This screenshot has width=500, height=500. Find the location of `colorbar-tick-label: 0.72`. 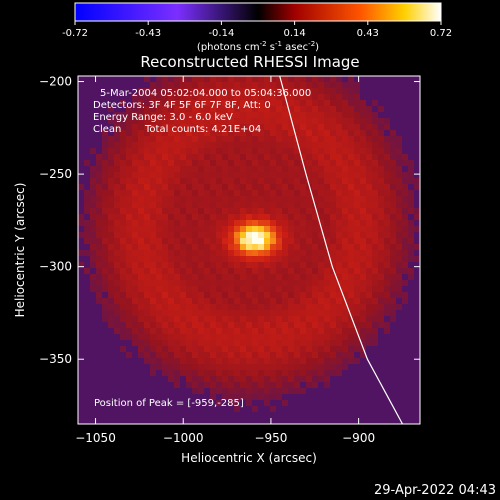

colorbar-tick-label: 0.72 is located at coordinates (441, 33).